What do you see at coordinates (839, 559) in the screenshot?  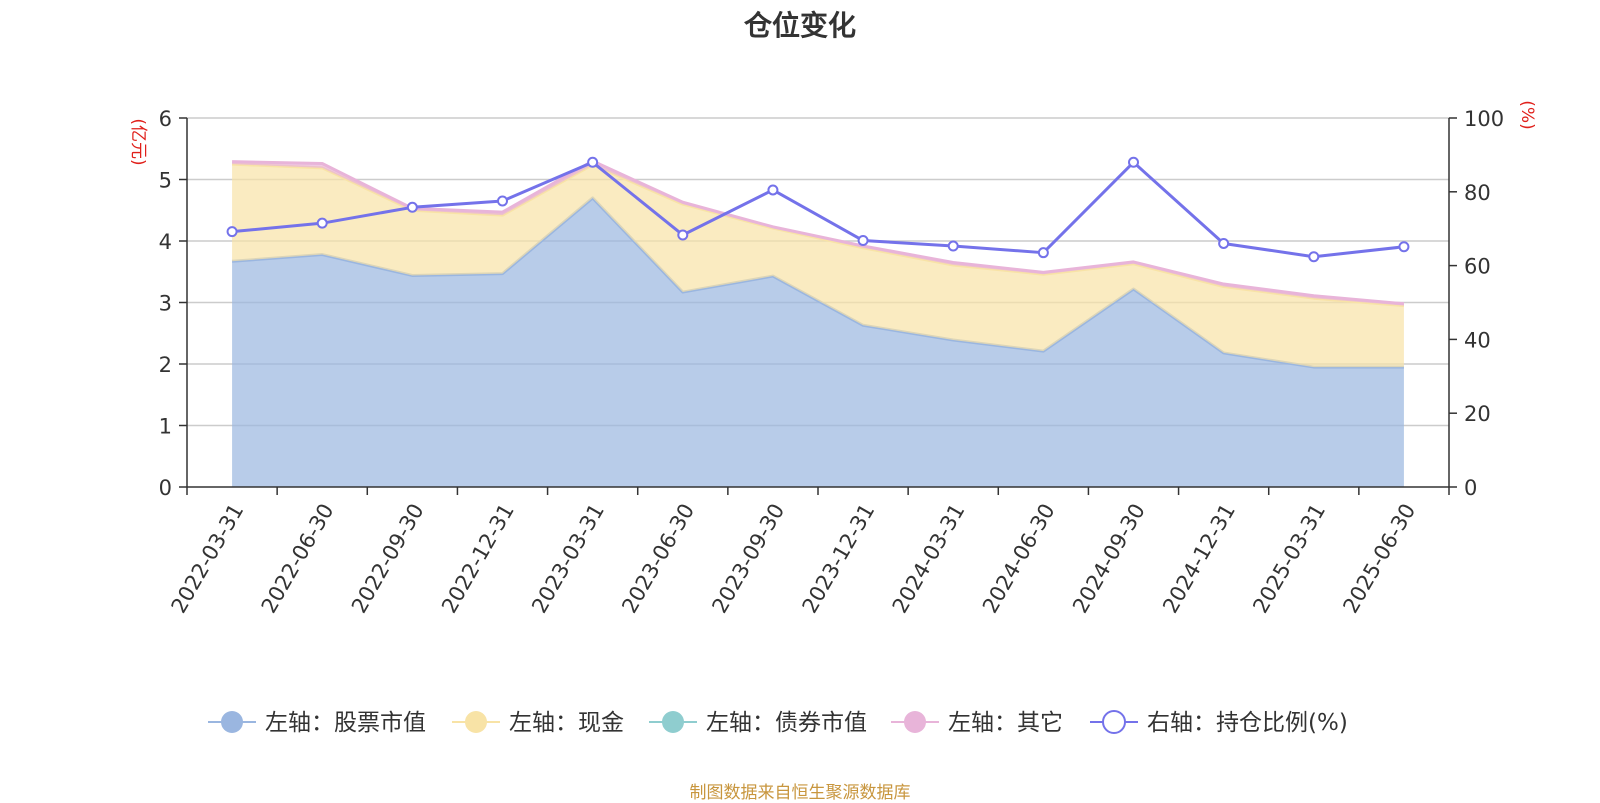 I see `x-axis-tick-label: 2023-12-31` at bounding box center [839, 559].